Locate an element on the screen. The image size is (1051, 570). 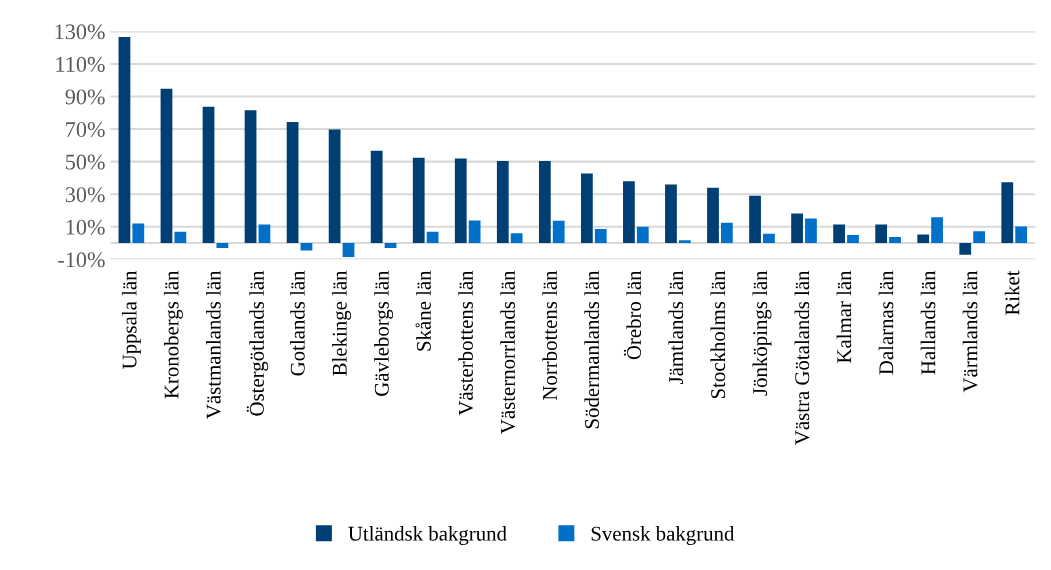
x-tick-label: Västra Götalands län is located at coordinates (802, 357).